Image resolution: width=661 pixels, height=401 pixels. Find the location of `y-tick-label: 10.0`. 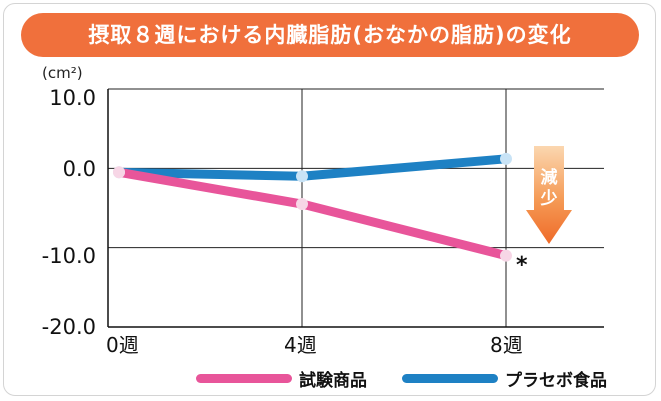

y-tick-label: 10.0 is located at coordinates (72, 98).